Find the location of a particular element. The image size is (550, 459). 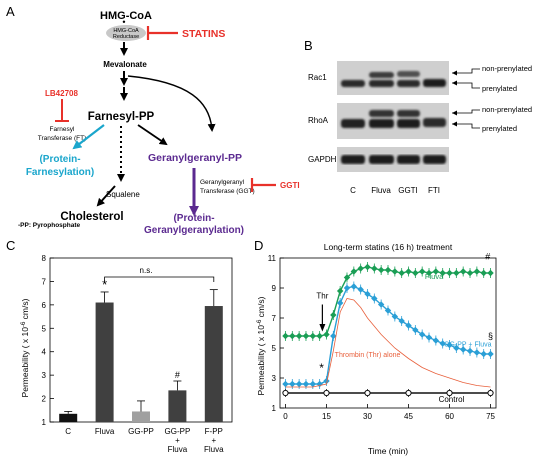

protein-gg-2: Geranylgeranylation) is located at coordinates (194, 230).